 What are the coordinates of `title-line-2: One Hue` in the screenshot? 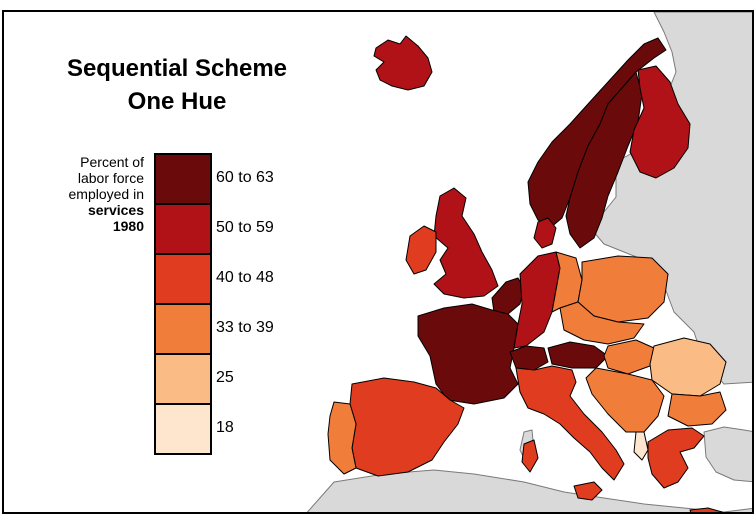 It's located at (177, 101).